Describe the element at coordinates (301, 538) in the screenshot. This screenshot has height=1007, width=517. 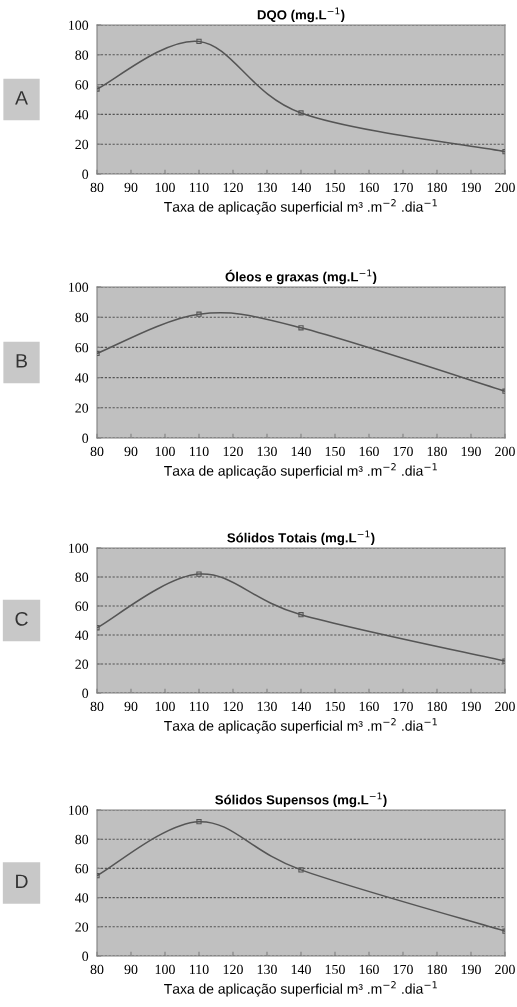
I see `chart-title: Sólidos Totais (mg.L$^{−1}$)` at that location.